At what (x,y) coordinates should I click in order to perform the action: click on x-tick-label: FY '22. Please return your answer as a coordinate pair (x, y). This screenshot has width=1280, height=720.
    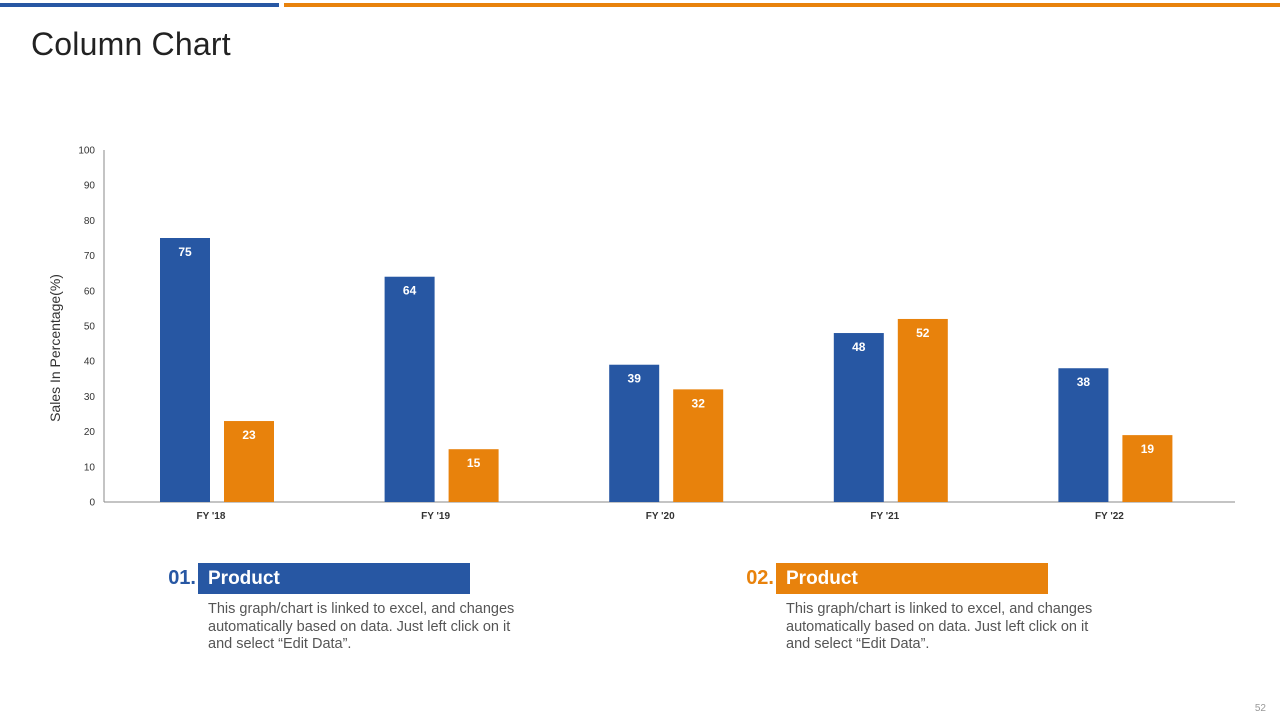
    Looking at the image, I should click on (1109, 516).